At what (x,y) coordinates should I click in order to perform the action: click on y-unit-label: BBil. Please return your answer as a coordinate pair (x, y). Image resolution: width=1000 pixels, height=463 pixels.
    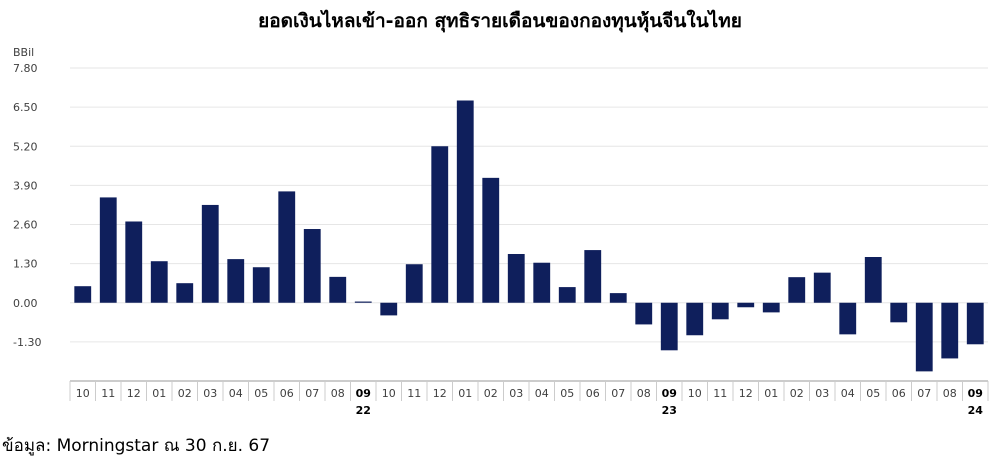
    Looking at the image, I should click on (23, 52).